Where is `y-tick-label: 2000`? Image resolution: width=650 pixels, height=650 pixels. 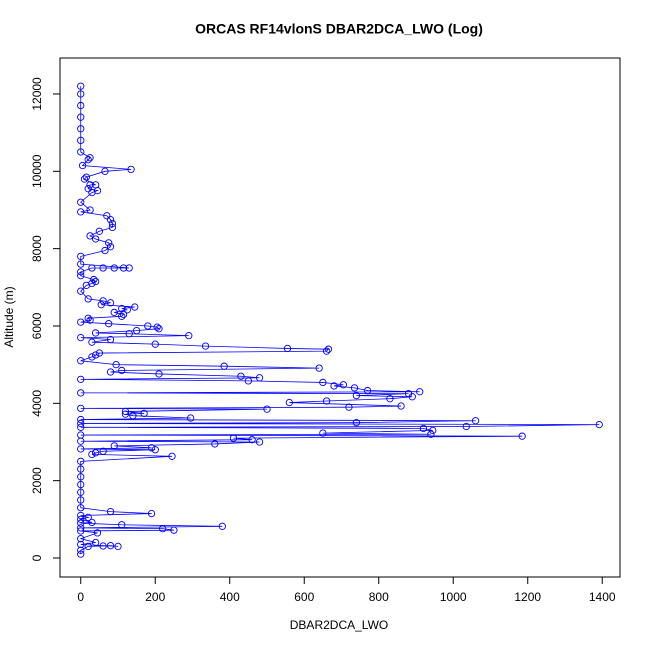
y-tick-label: 2000 is located at coordinates (37, 480).